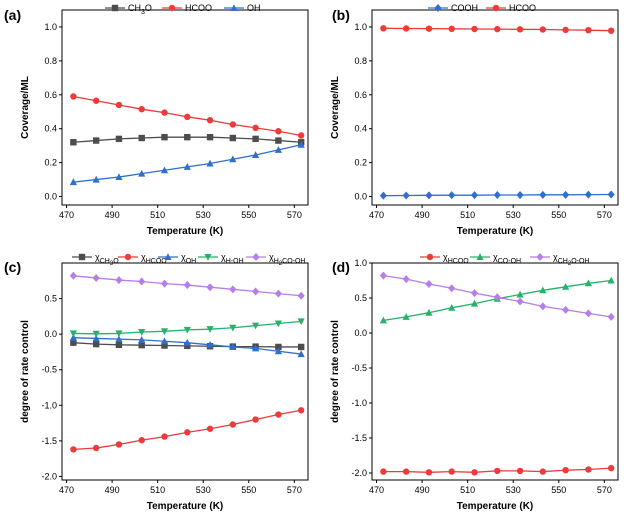 The width and height of the screenshot is (640, 514). I want to click on y-axis-label: degree of rate control, so click(25, 371).